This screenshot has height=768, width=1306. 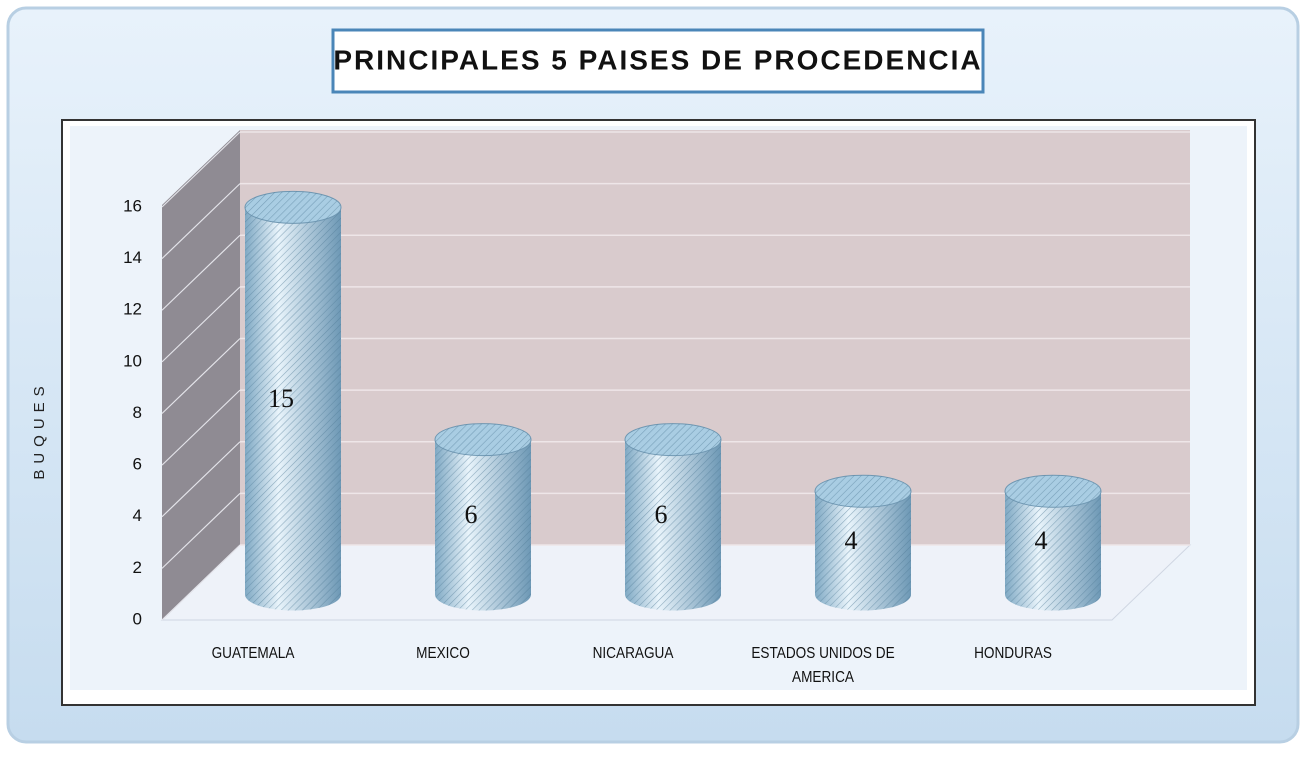 What do you see at coordinates (132, 360) in the screenshot?
I see `y-tick-label: 10` at bounding box center [132, 360].